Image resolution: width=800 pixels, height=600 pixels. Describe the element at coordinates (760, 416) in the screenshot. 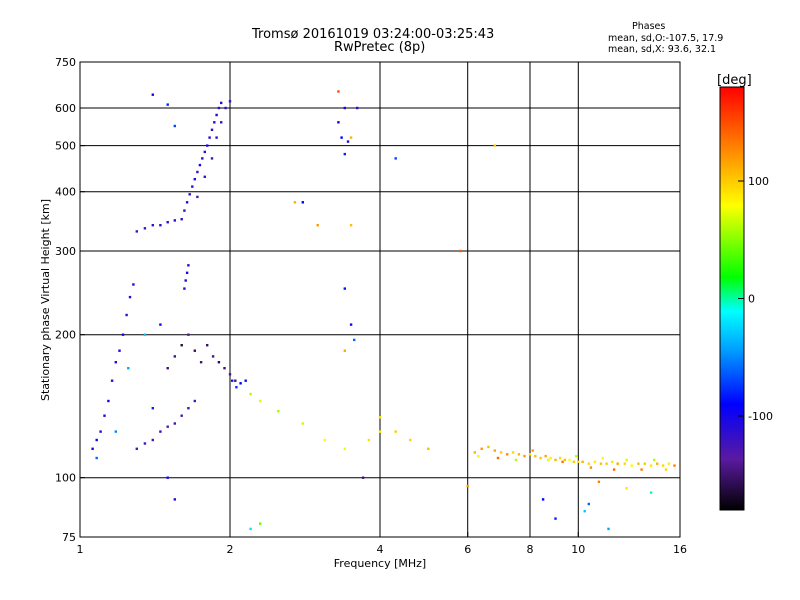

I see `colorbar-tick-label: -100` at that location.